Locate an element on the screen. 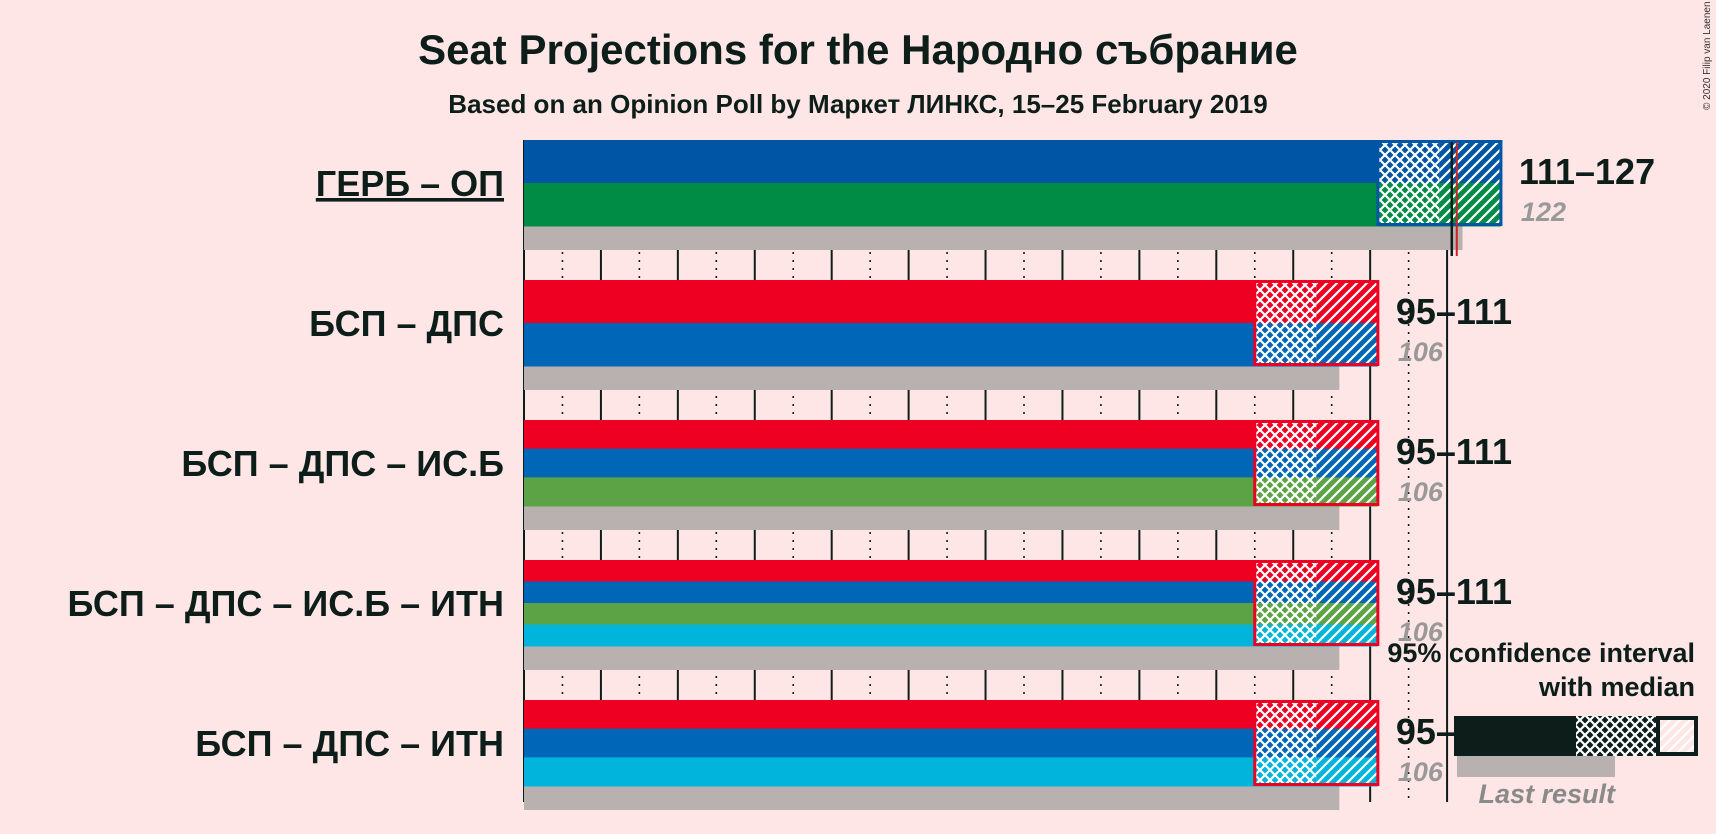 The image size is (1716, 834). row-2: БСП – ДПС 95–111 106 is located at coordinates (910, 335).